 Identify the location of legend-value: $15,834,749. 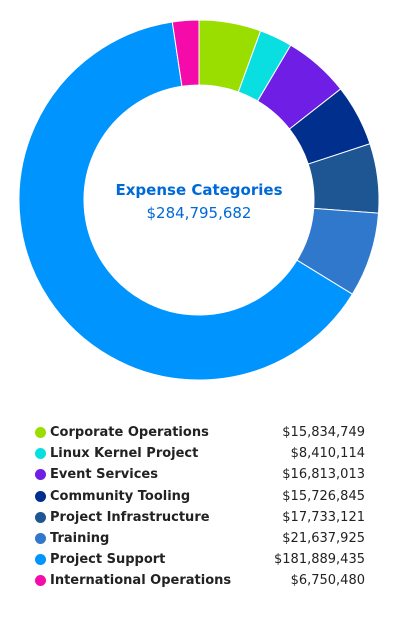
(323, 433).